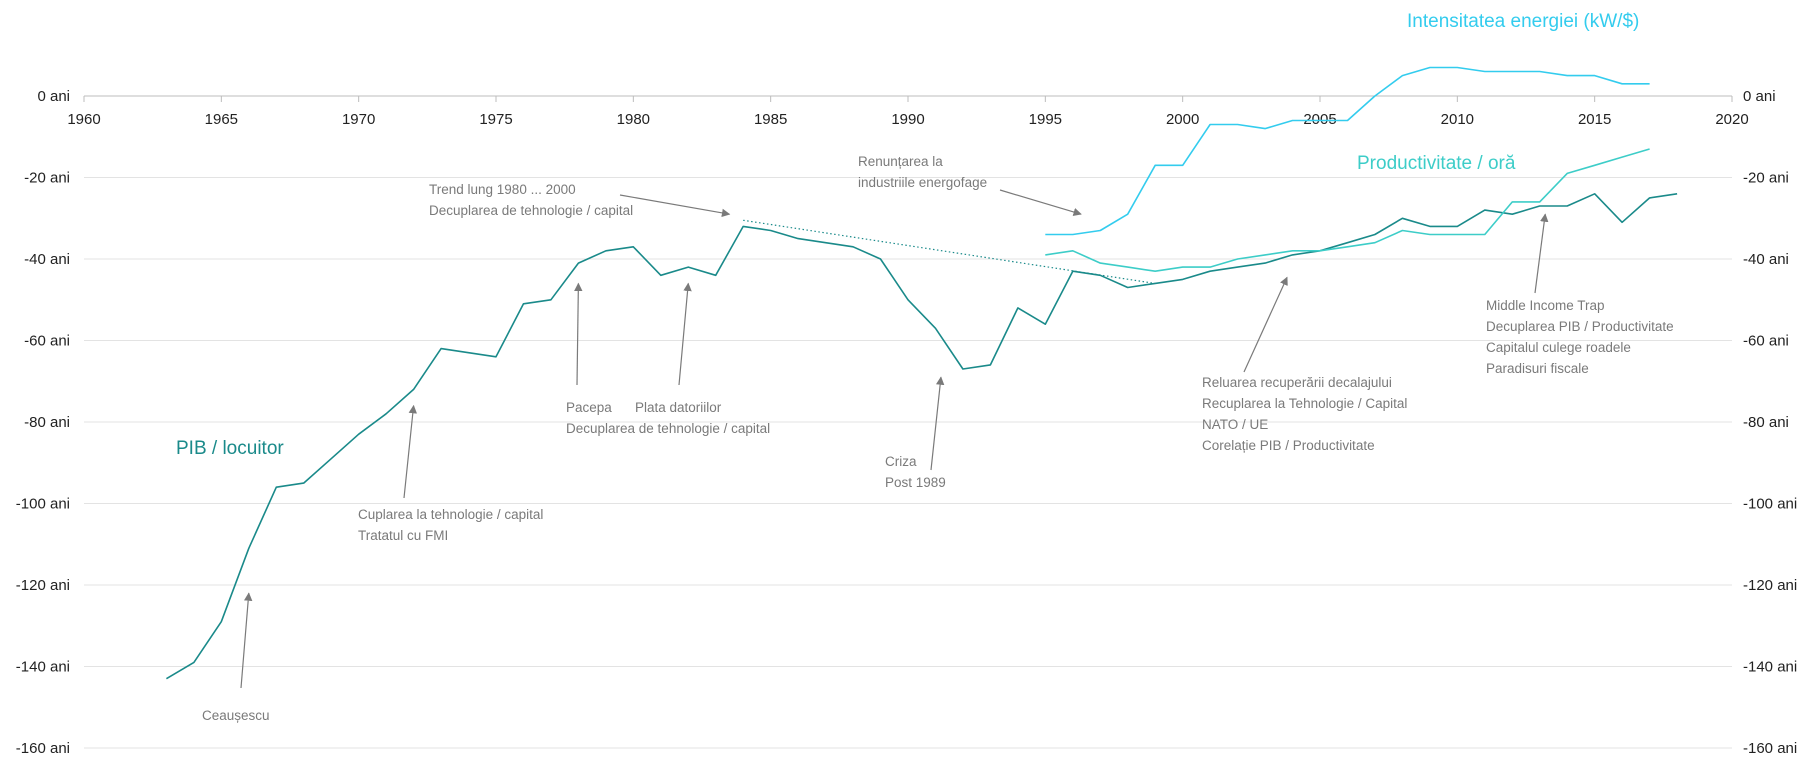  Describe the element at coordinates (1580, 326) in the screenshot. I see `annotation-line: Decuplarea PIB / Productivitate` at that location.